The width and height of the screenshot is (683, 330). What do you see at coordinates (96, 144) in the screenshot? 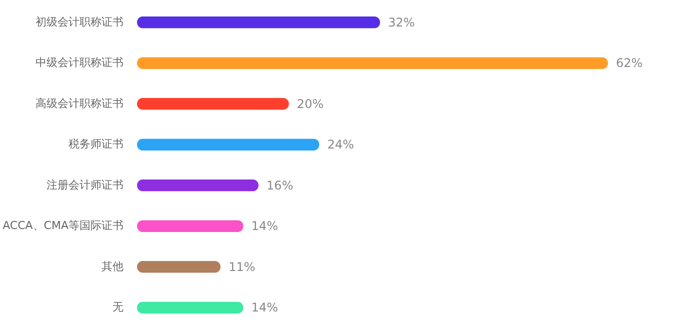
I see `y-tick-label: 税务师证书` at bounding box center [96, 144].